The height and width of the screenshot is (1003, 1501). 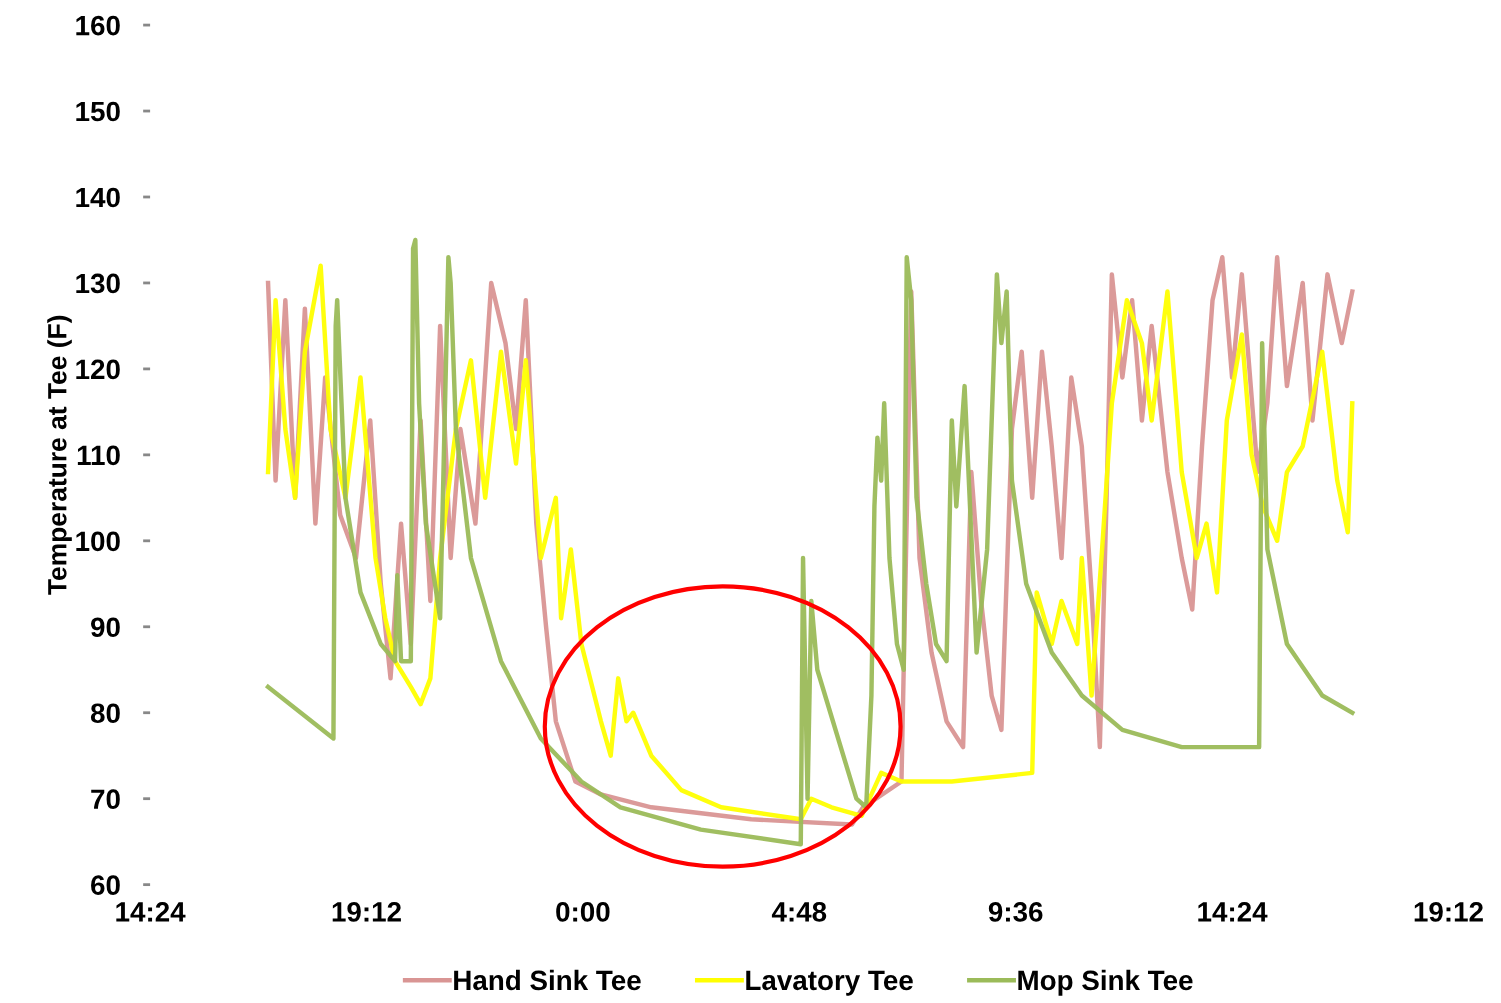 What do you see at coordinates (583, 912) in the screenshot?
I see `x-tick-label: 0:00` at bounding box center [583, 912].